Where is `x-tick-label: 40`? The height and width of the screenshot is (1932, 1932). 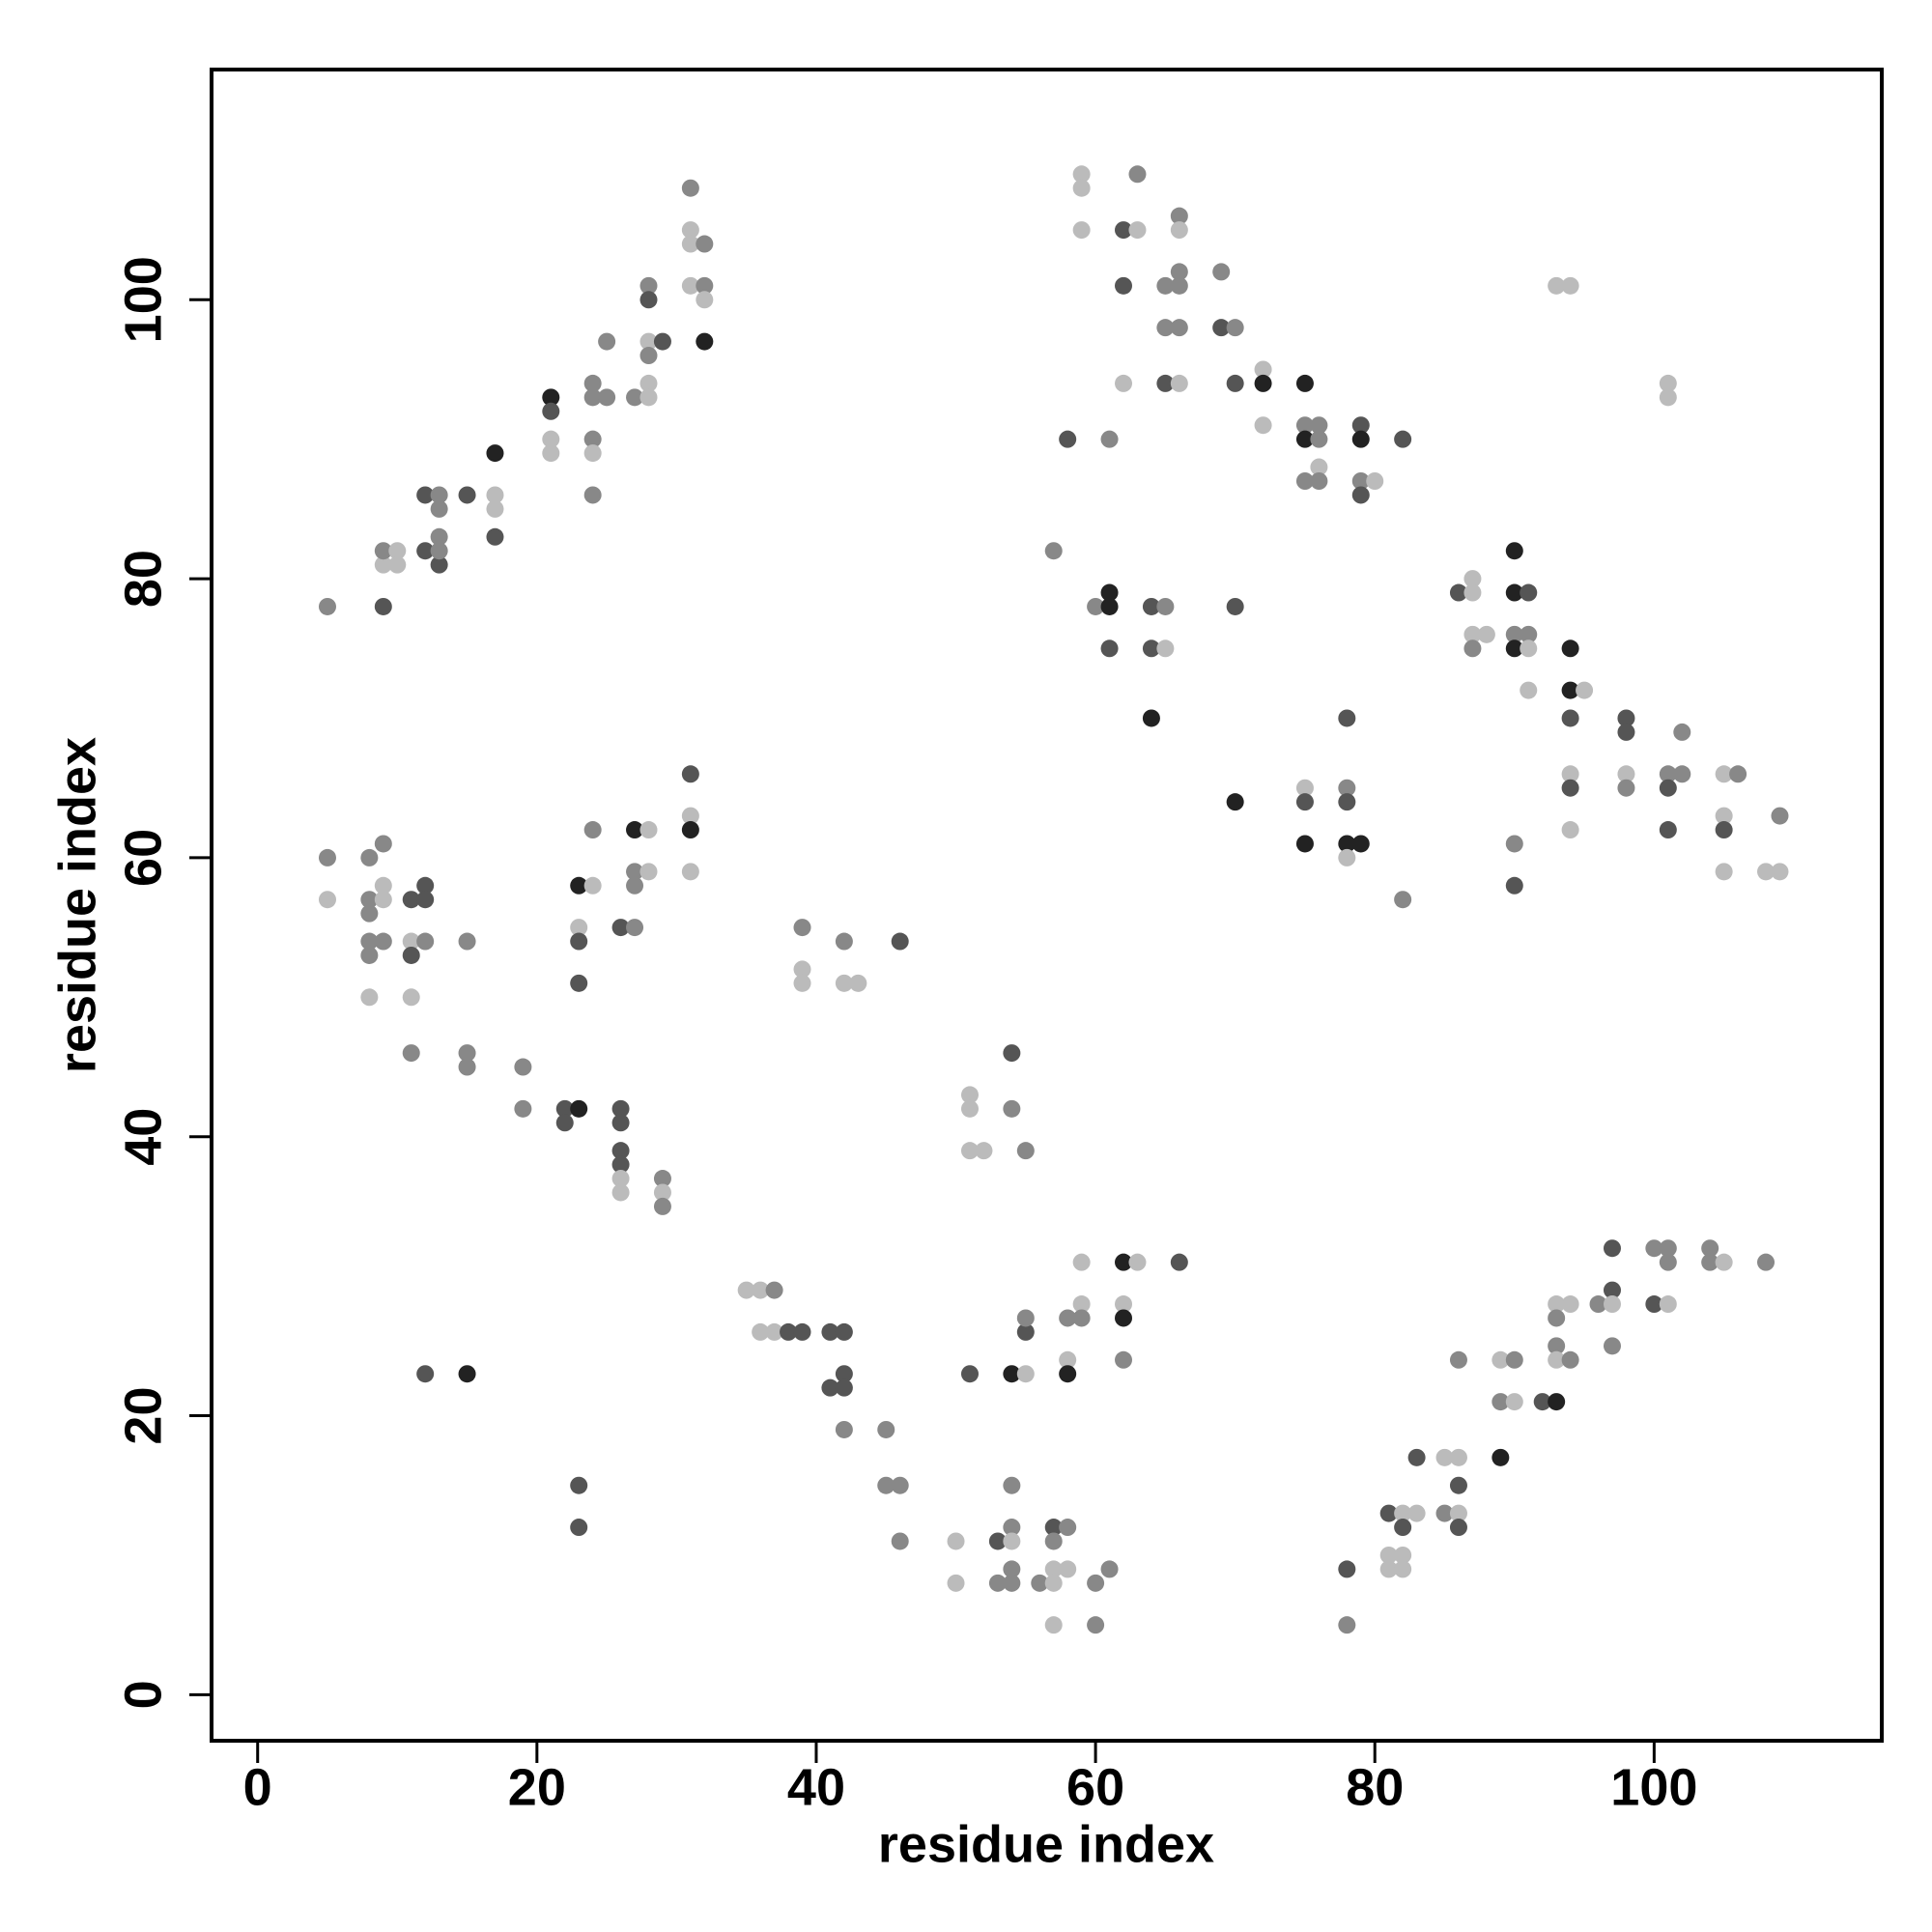
x-tick-label: 40 is located at coordinates (816, 1787).